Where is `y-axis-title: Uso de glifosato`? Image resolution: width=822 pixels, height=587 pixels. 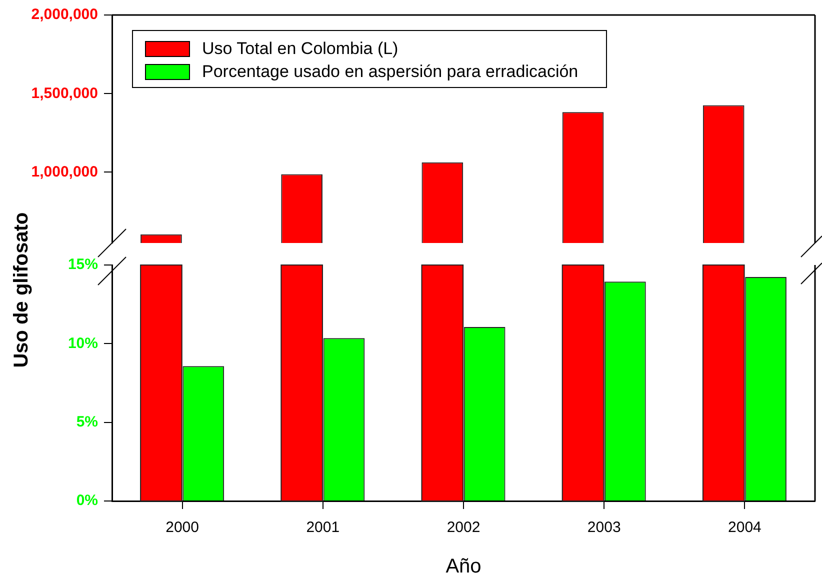
y-axis-title: Uso de glifosato is located at coordinates (22, 290).